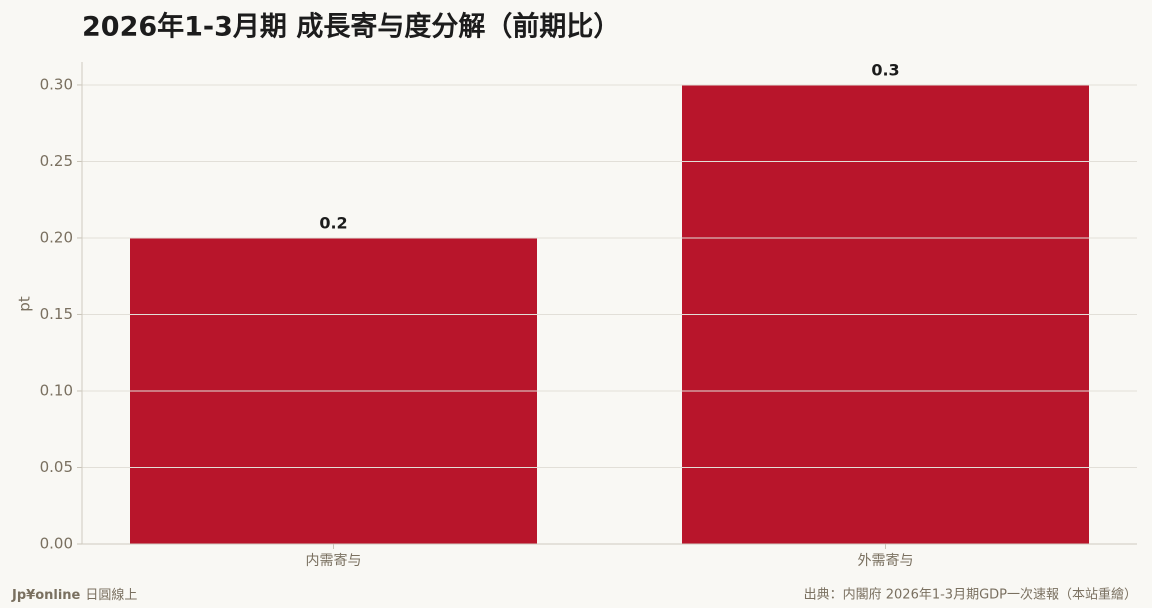  What do you see at coordinates (25, 304) in the screenshot?
I see `y-axis-label: pt` at bounding box center [25, 304].